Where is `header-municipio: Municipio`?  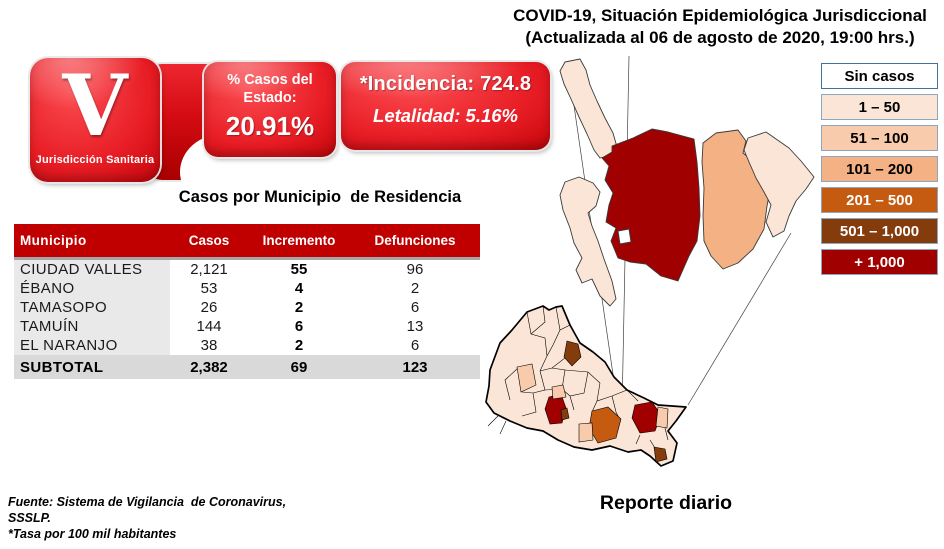 header-municipio: Municipio is located at coordinates (53, 240).